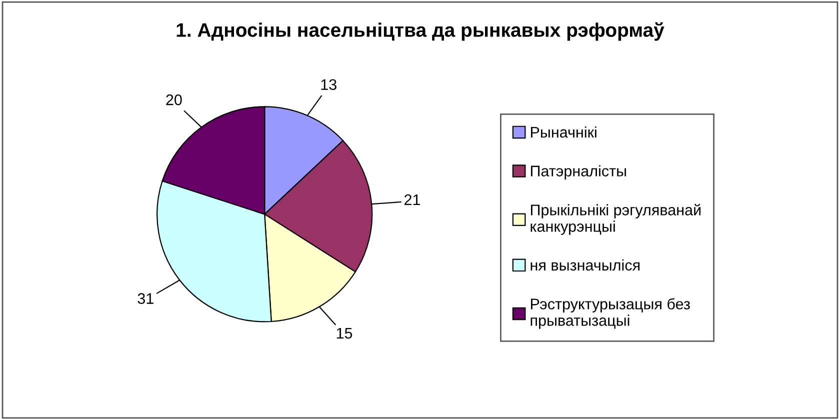 Image resolution: width=840 pixels, height=420 pixels. I want to click on legend-label: Прыкільнікі рэгуляванай канкурэнцыі, so click(615, 219).